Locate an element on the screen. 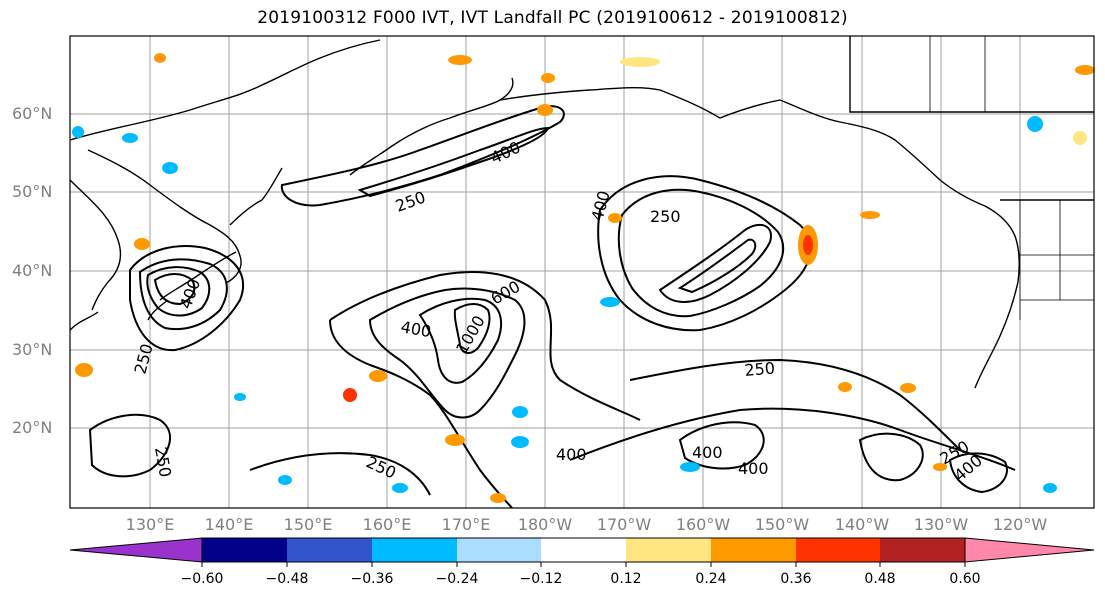  sakhalin-kamchatka is located at coordinates (387, 139).